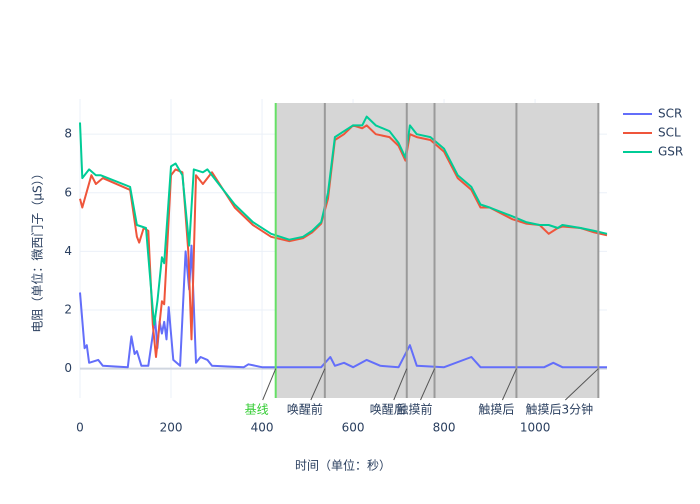 The width and height of the screenshot is (700, 504). I want to click on annotation-label: 唤醒前, so click(305, 409).